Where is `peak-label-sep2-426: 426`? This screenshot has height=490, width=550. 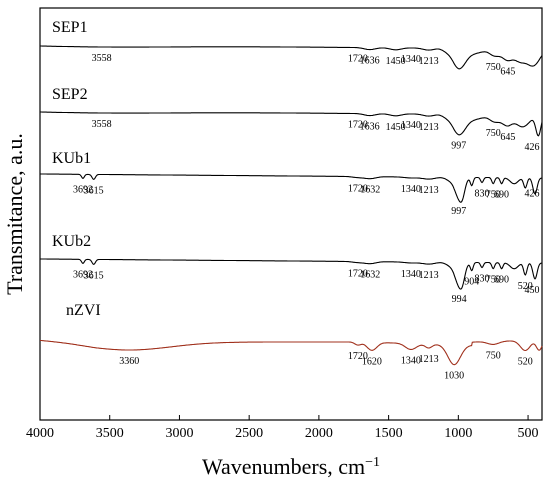
peak-label-sep2-426: 426 is located at coordinates (532, 147).